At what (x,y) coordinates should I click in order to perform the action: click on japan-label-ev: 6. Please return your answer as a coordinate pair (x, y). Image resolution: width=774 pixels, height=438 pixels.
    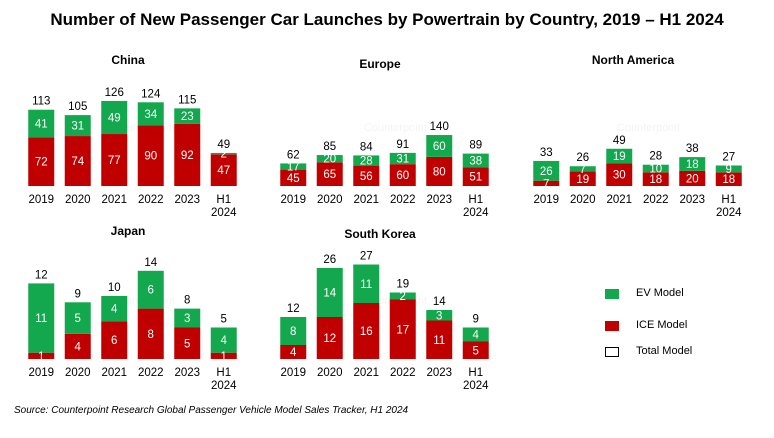
    Looking at the image, I should click on (151, 291).